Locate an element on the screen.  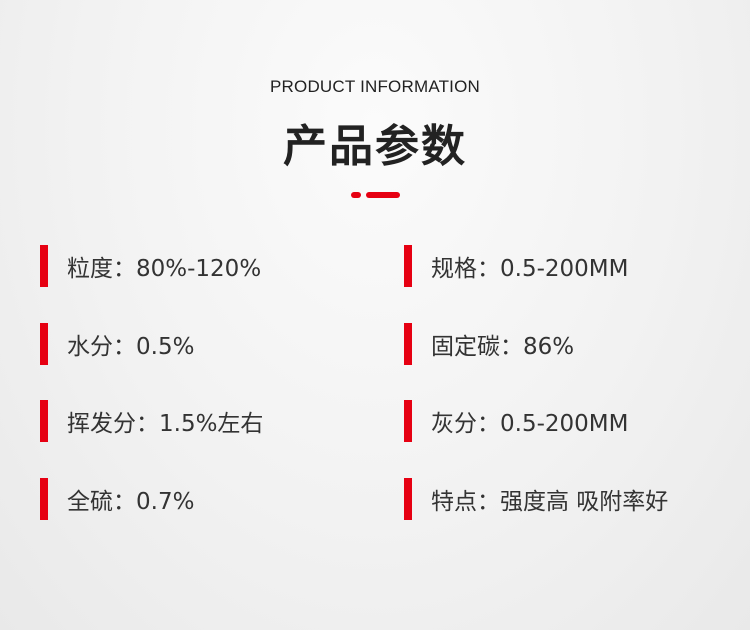
param-text: 特点：强度高 吸附率好 is located at coordinates (550, 502).